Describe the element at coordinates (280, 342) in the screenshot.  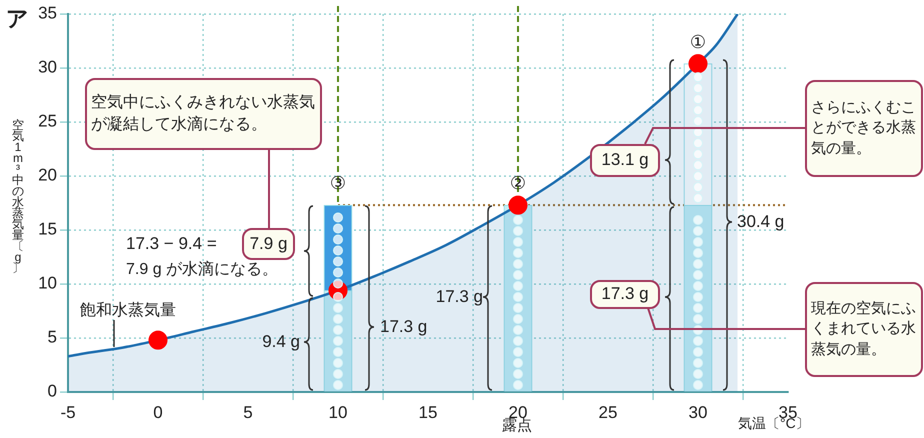
I see `annotation: 9.4 g` at that location.